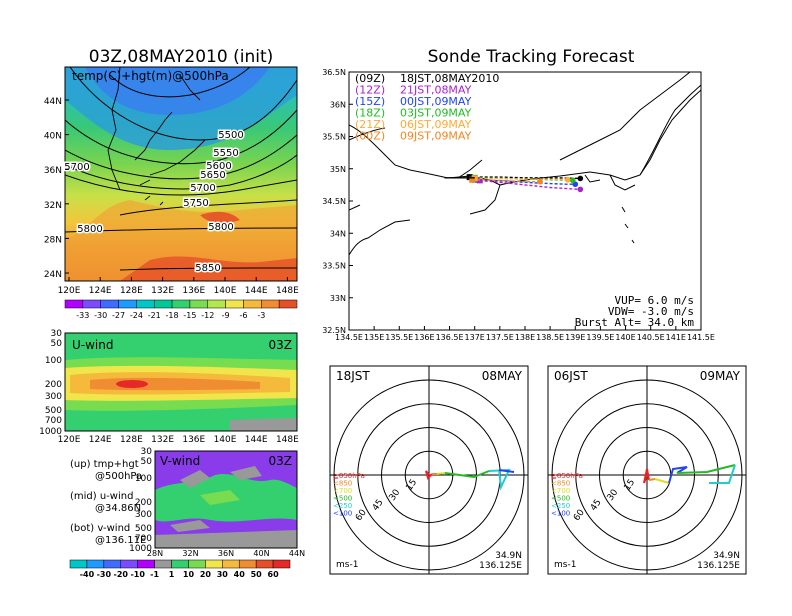 The height and width of the screenshot is (616, 792). What do you see at coordinates (334, 330) in the screenshot?
I see `lat-tick-label: 32.5N` at bounding box center [334, 330].